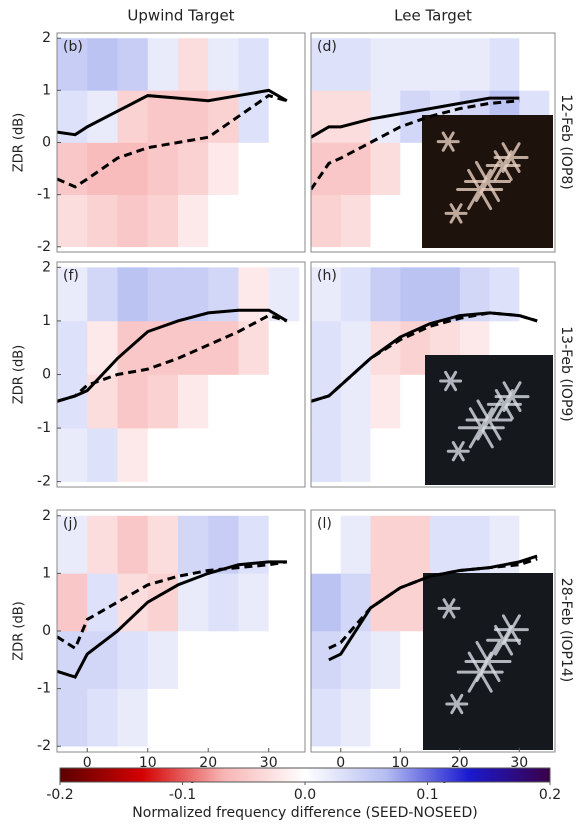 The width and height of the screenshot is (576, 826). Describe the element at coordinates (208, 763) in the screenshot. I see `x-tick-label: 20` at that location.